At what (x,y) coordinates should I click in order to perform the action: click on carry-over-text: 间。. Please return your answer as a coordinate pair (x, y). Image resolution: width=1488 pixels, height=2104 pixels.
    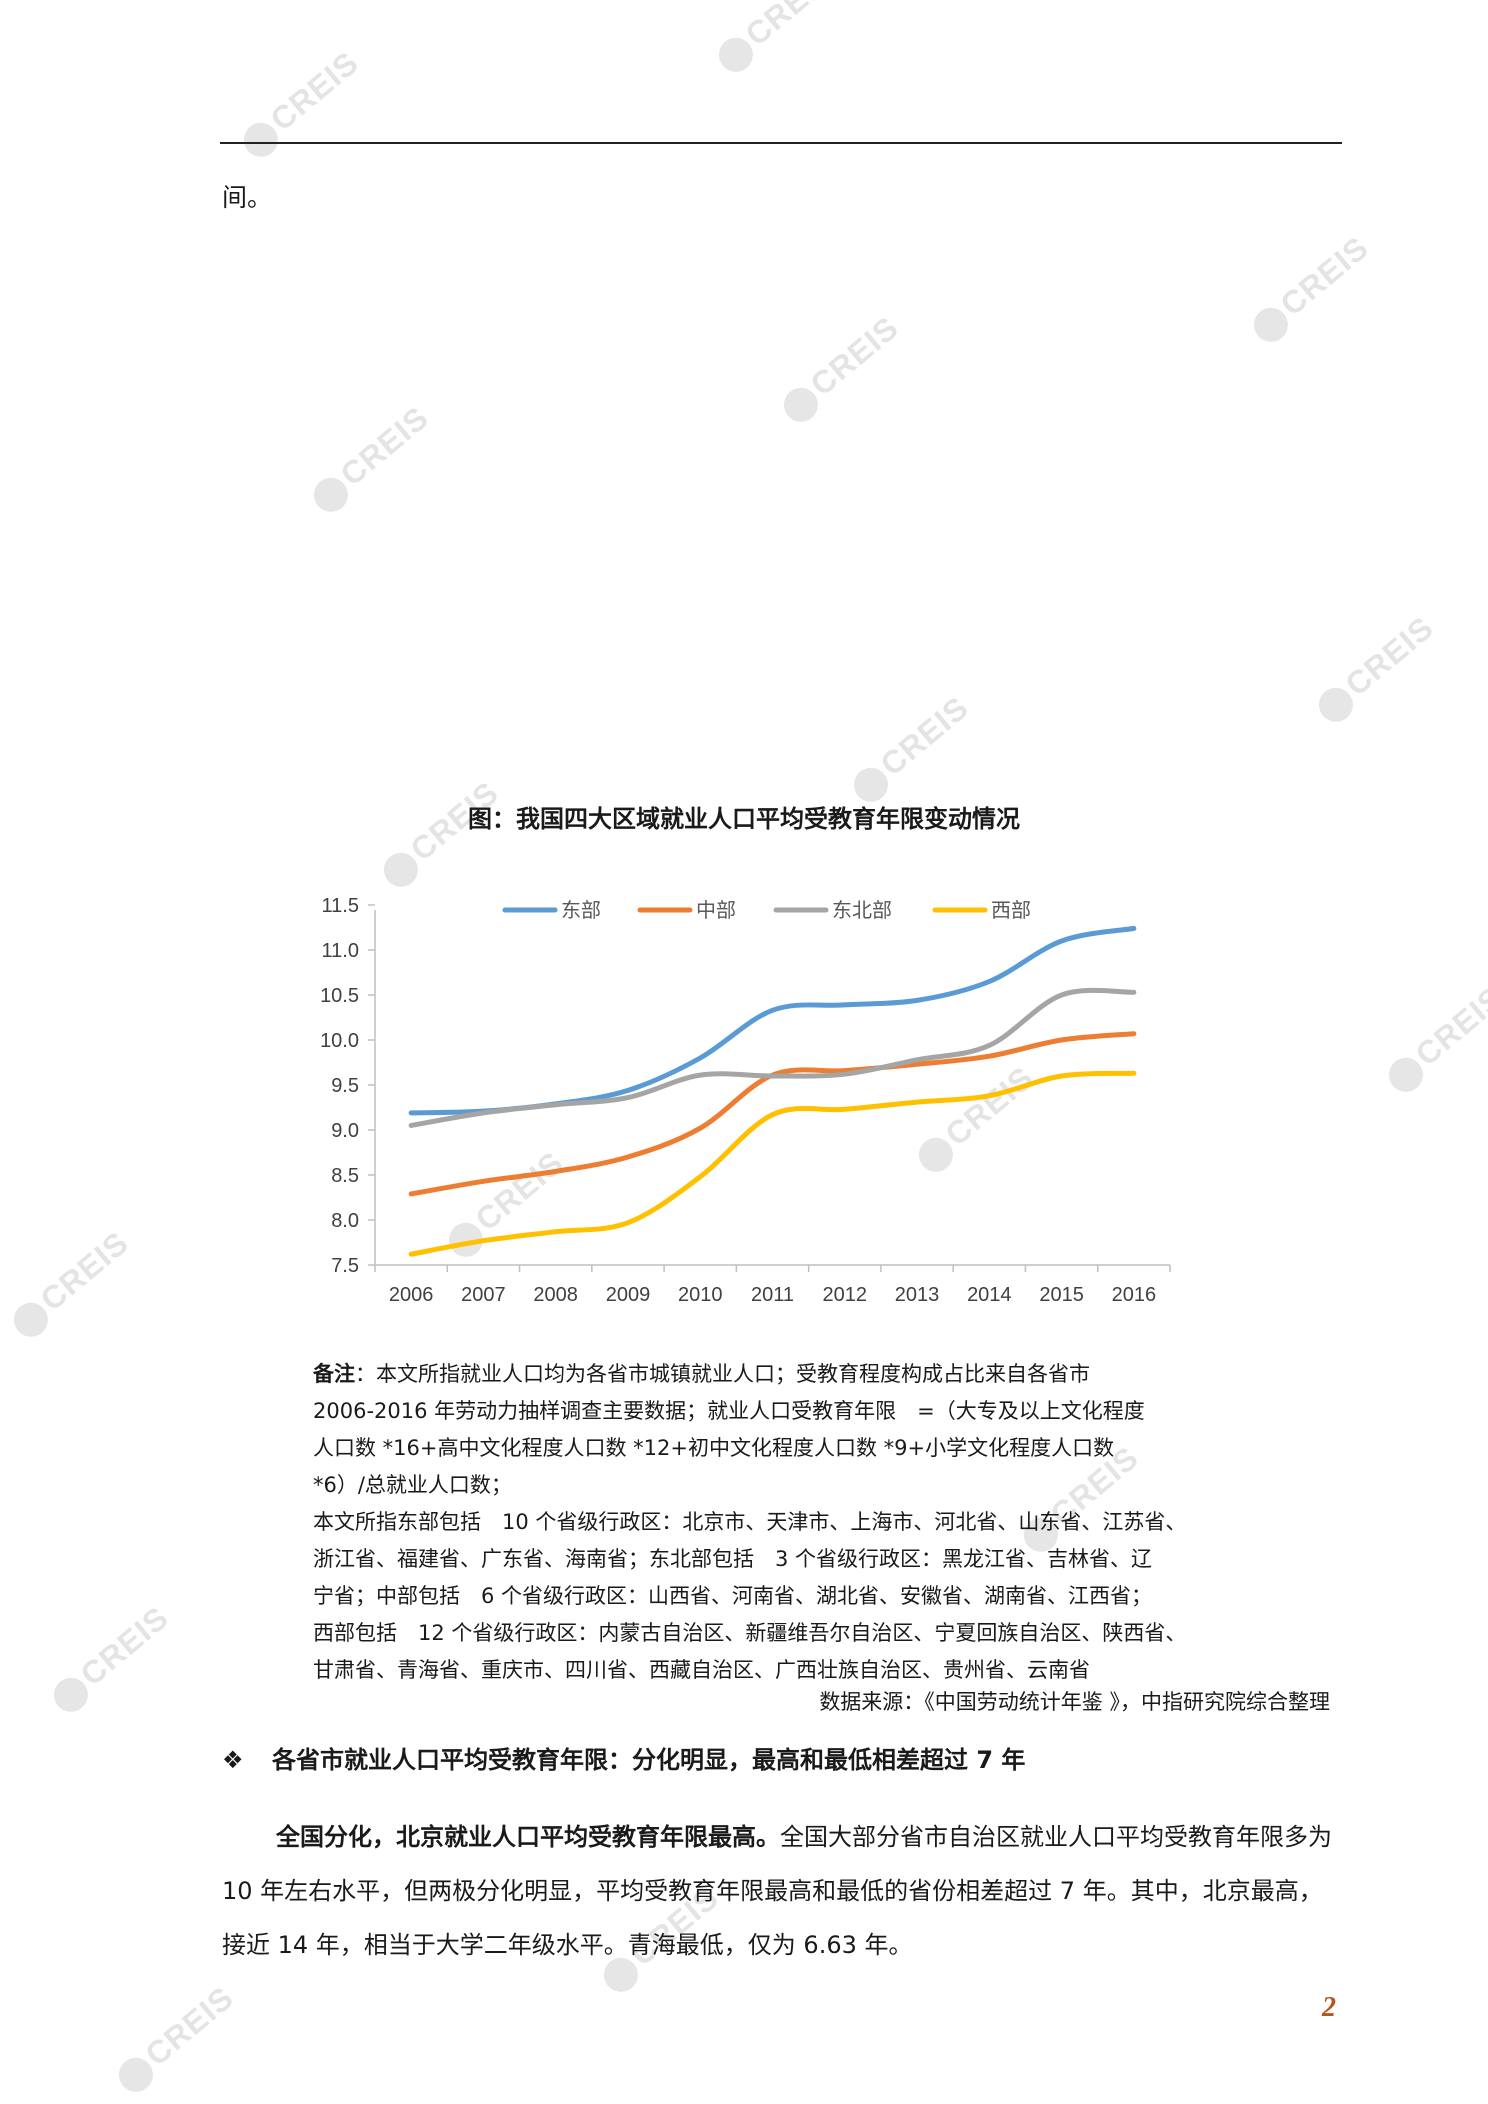
    Looking at the image, I should click on (247, 197).